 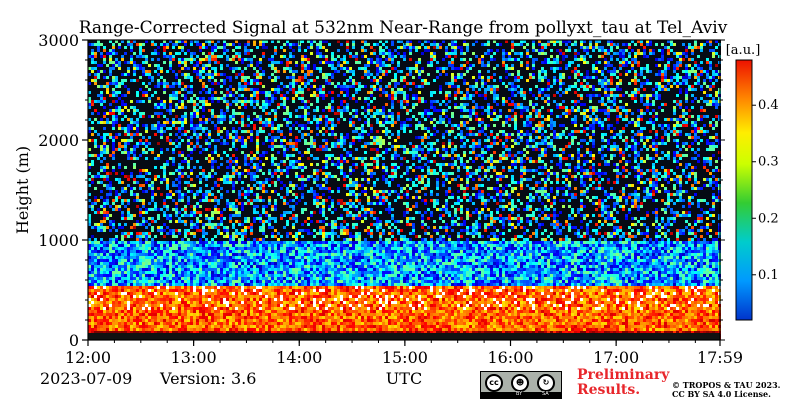 What do you see at coordinates (765, 190) in the screenshot?
I see `colorbar-ticks: 0.1 0.2 0.3 0.4` at bounding box center [765, 190].